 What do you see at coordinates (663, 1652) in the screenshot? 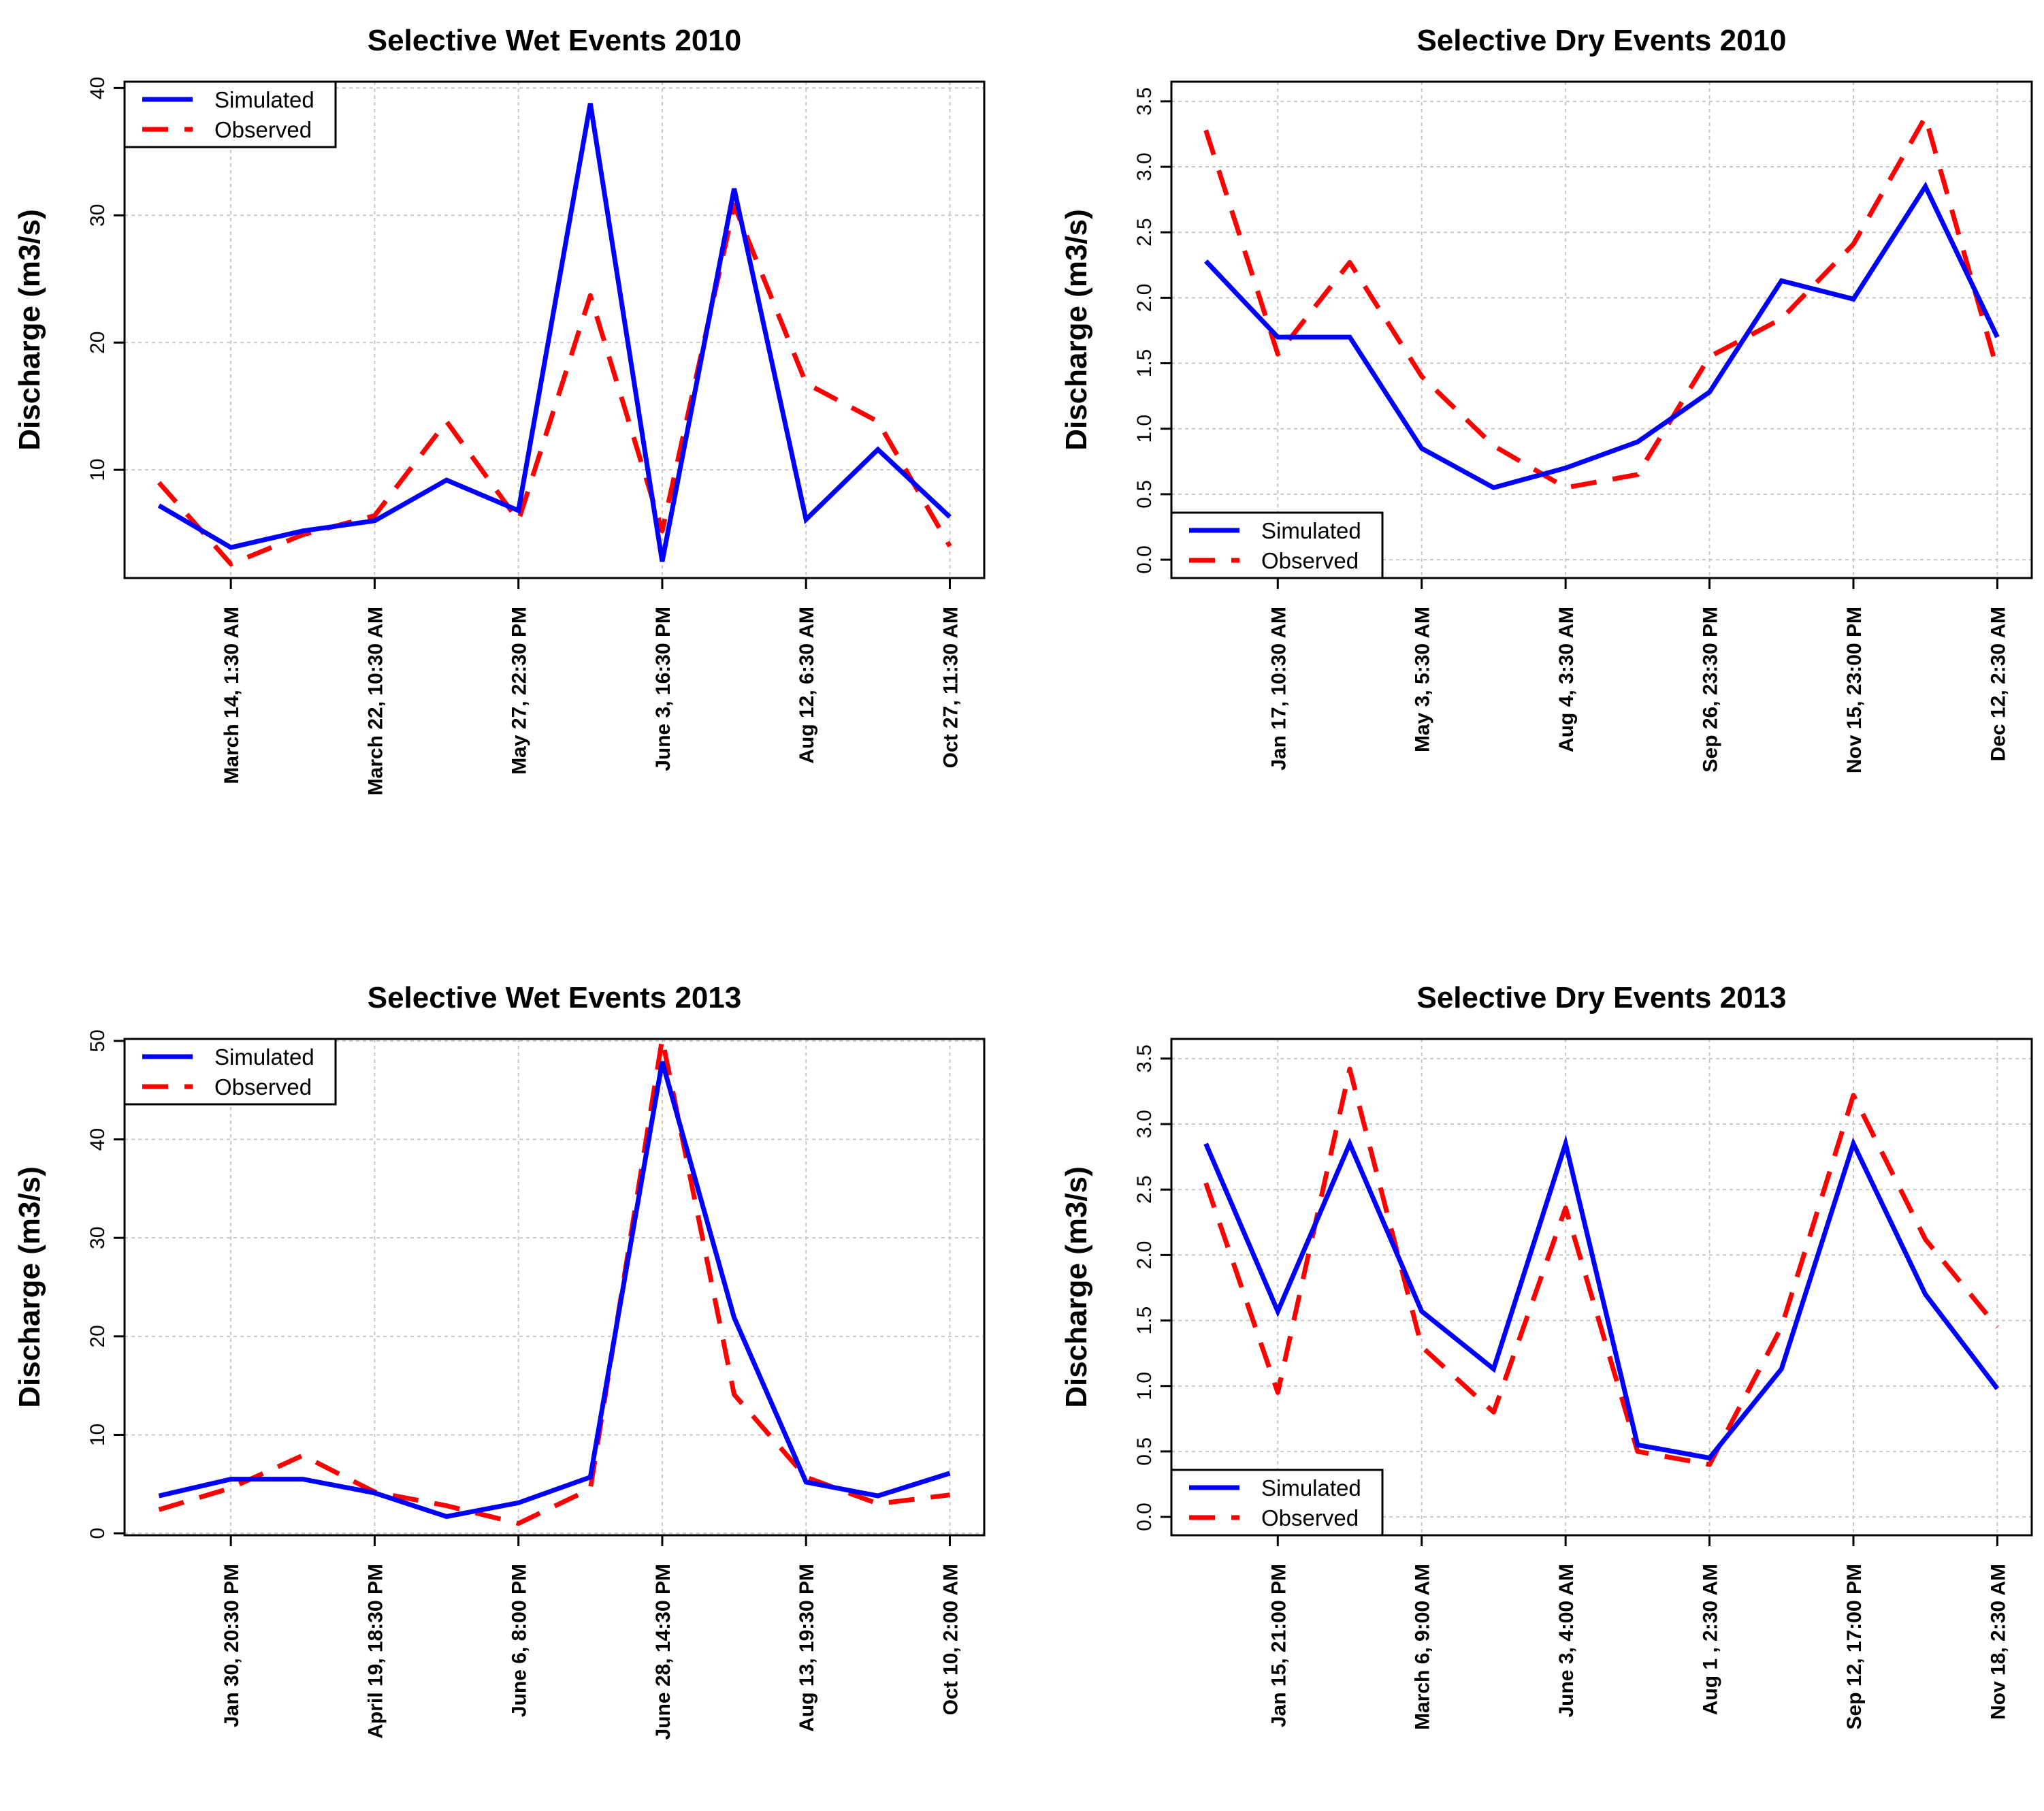
I see `x-tick-label: June 28, 14:30 PM` at bounding box center [663, 1652].